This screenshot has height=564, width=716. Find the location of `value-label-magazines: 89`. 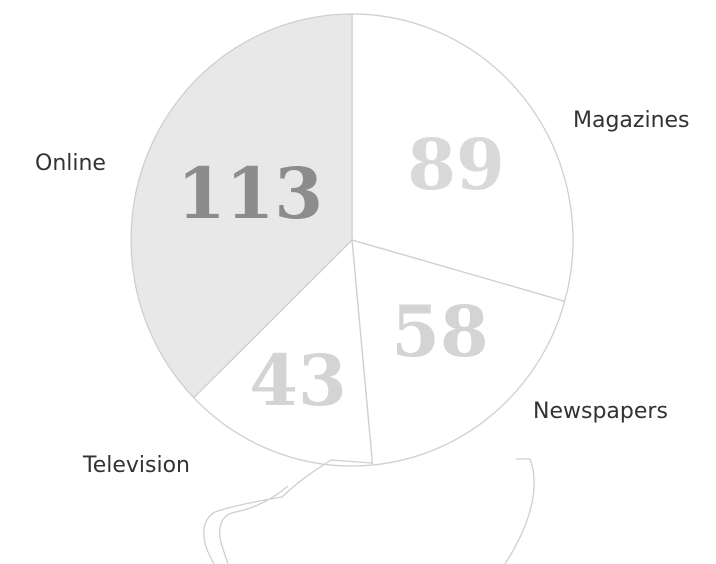

value-label-magazines: 89 is located at coordinates (455, 164).